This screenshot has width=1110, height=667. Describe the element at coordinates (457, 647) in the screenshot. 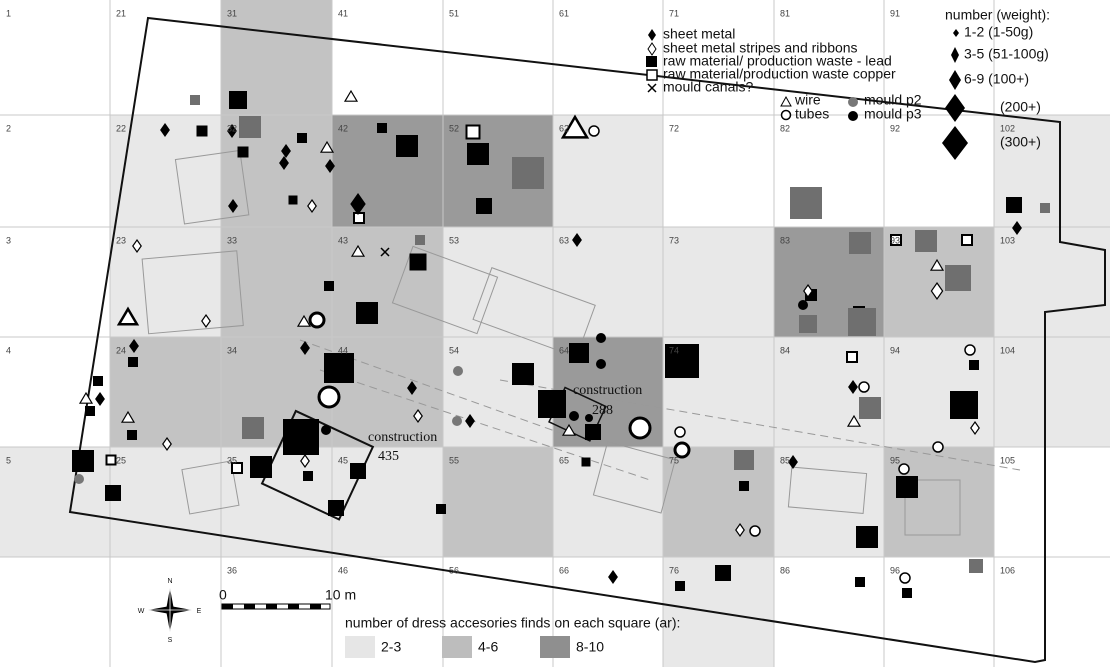

I see `shading-swatch` at that location.